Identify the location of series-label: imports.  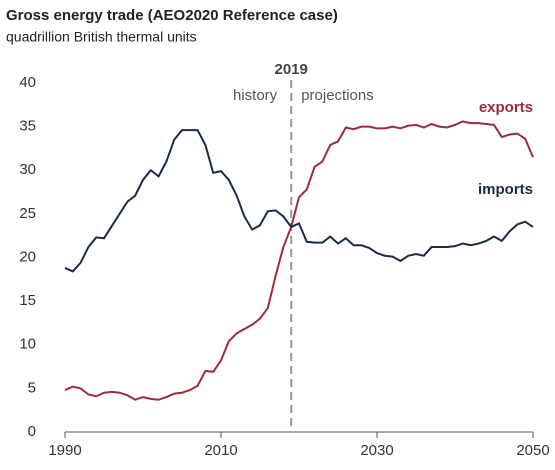
(505, 189).